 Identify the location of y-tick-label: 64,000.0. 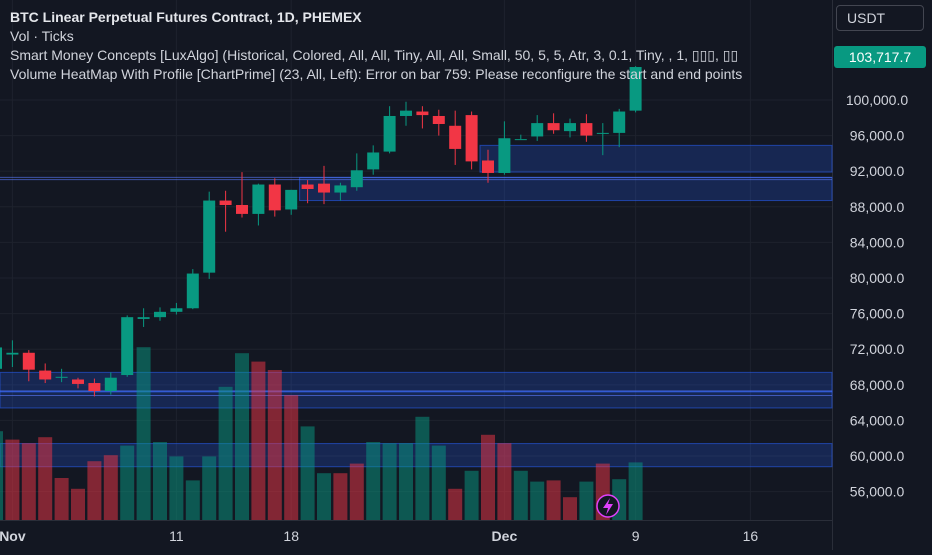
(877, 420).